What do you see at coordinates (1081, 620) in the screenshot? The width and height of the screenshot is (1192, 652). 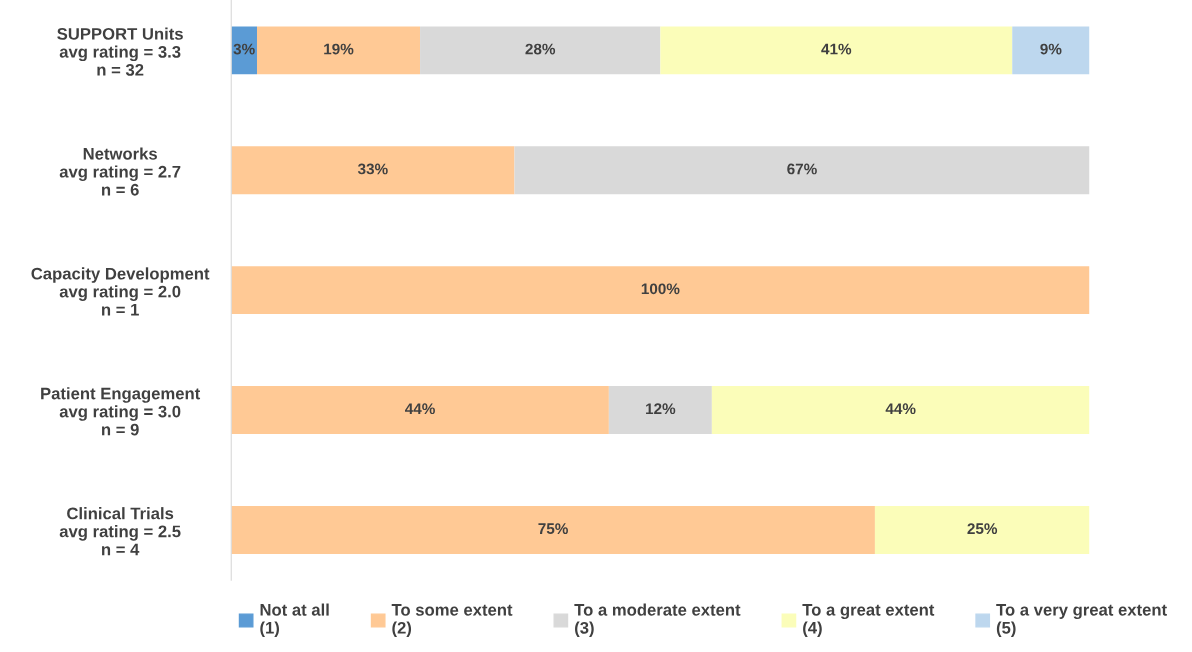 I see `legend-label: To a very great extent (5)` at bounding box center [1081, 620].